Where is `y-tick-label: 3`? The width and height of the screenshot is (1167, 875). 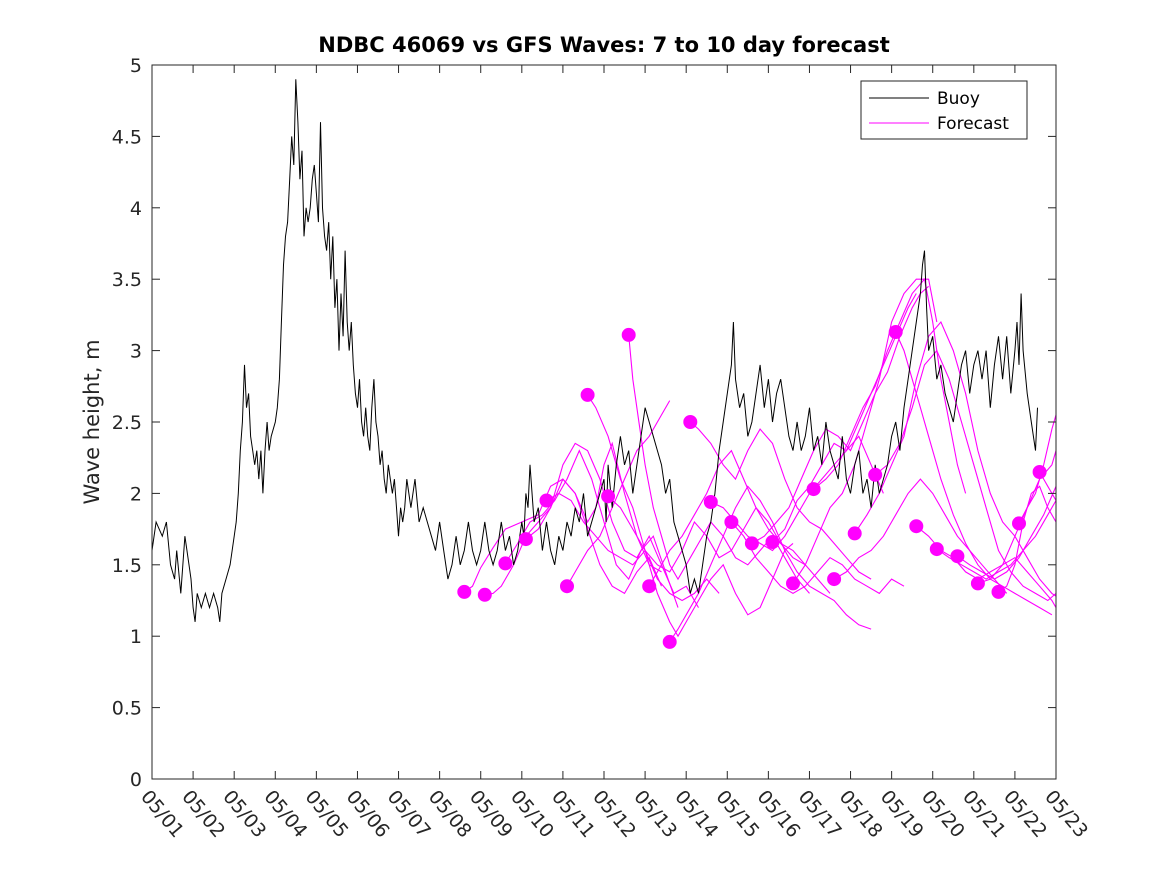
y-tick-label: 3 is located at coordinates (136, 352).